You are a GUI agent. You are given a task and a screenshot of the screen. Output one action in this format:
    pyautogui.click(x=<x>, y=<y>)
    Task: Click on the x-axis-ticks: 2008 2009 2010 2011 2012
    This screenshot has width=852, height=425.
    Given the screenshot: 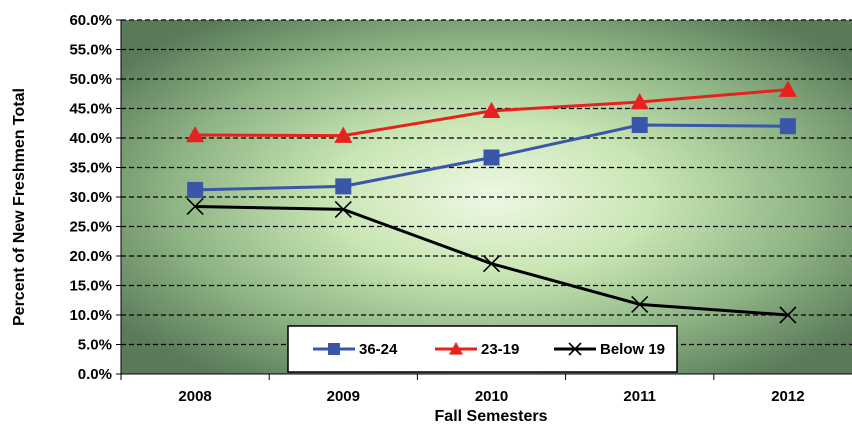 What is the action you would take?
    pyautogui.click(x=462, y=389)
    